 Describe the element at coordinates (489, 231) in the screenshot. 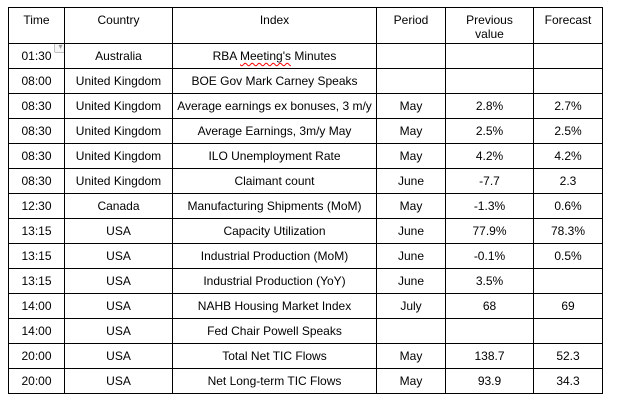

I see `previous-value-cell: 77.9%` at that location.